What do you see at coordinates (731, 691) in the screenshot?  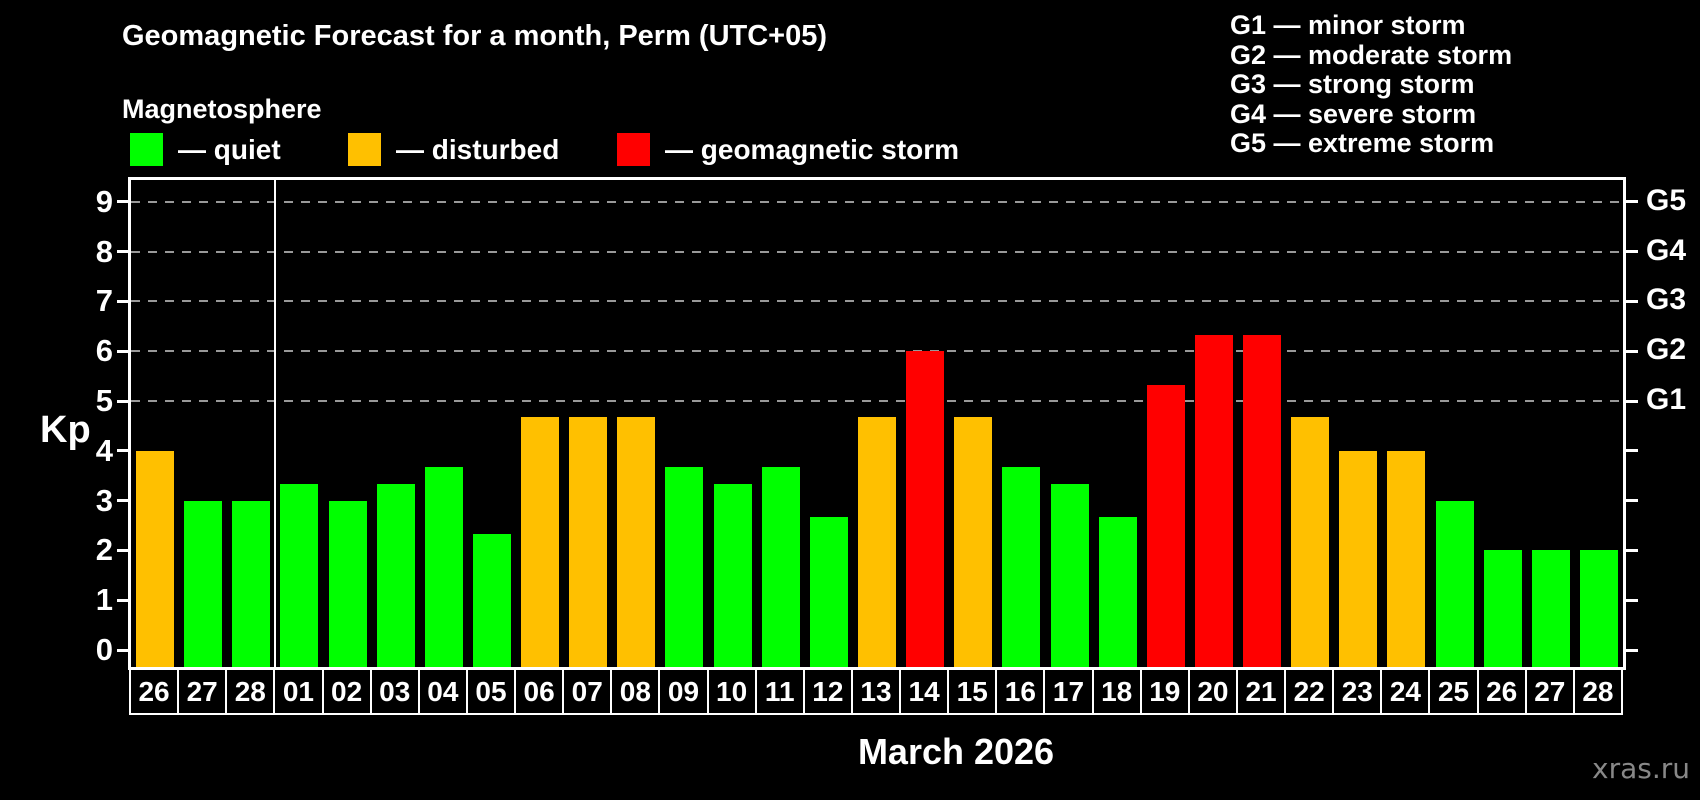 I see `day-label-10: 10` at bounding box center [731, 691].